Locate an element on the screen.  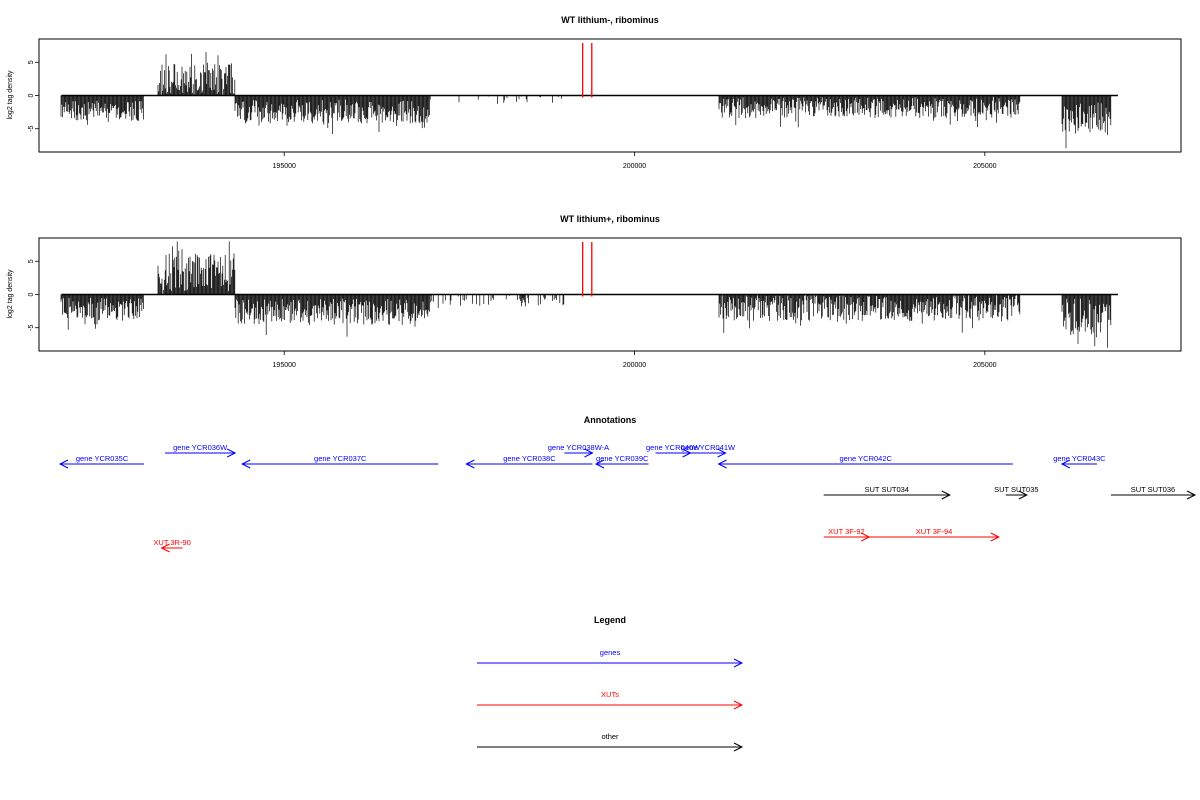
feature-label: SUT SUT034 is located at coordinates (887, 489).